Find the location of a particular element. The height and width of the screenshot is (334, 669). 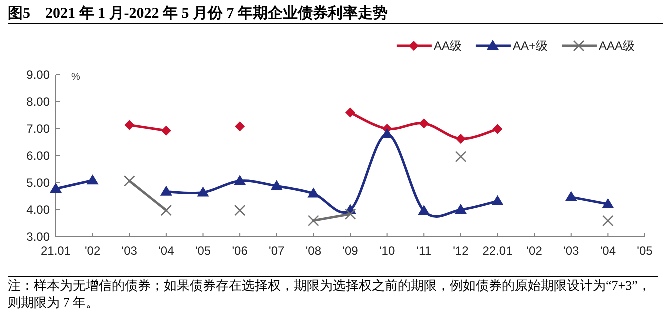

y-tick-label: 5.00 is located at coordinates (38, 183).